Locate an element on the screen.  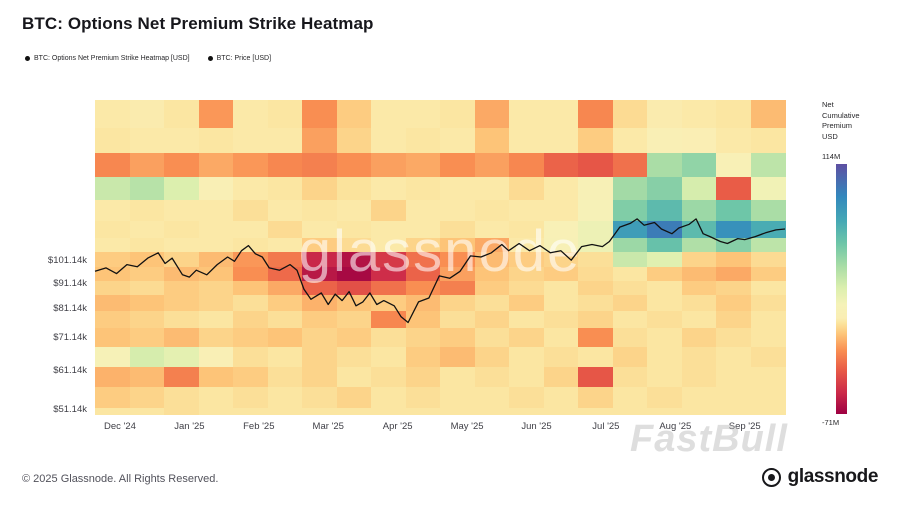
colorbar-title: Net Cumulative Premium USD is located at coordinates (841, 121).